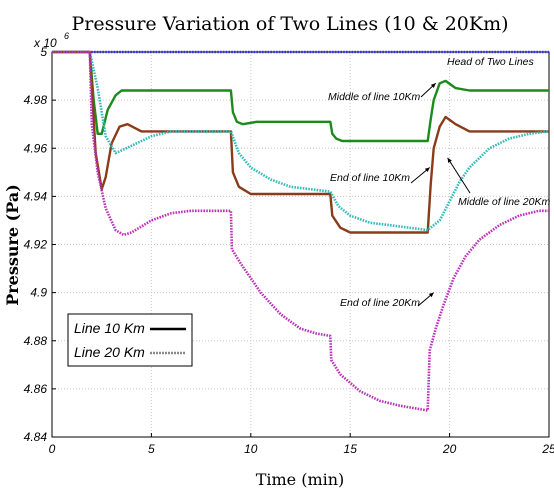 This screenshot has width=554, height=493. Describe the element at coordinates (36, 100) in the screenshot. I see `y-tick-label: 4.98` at that location.